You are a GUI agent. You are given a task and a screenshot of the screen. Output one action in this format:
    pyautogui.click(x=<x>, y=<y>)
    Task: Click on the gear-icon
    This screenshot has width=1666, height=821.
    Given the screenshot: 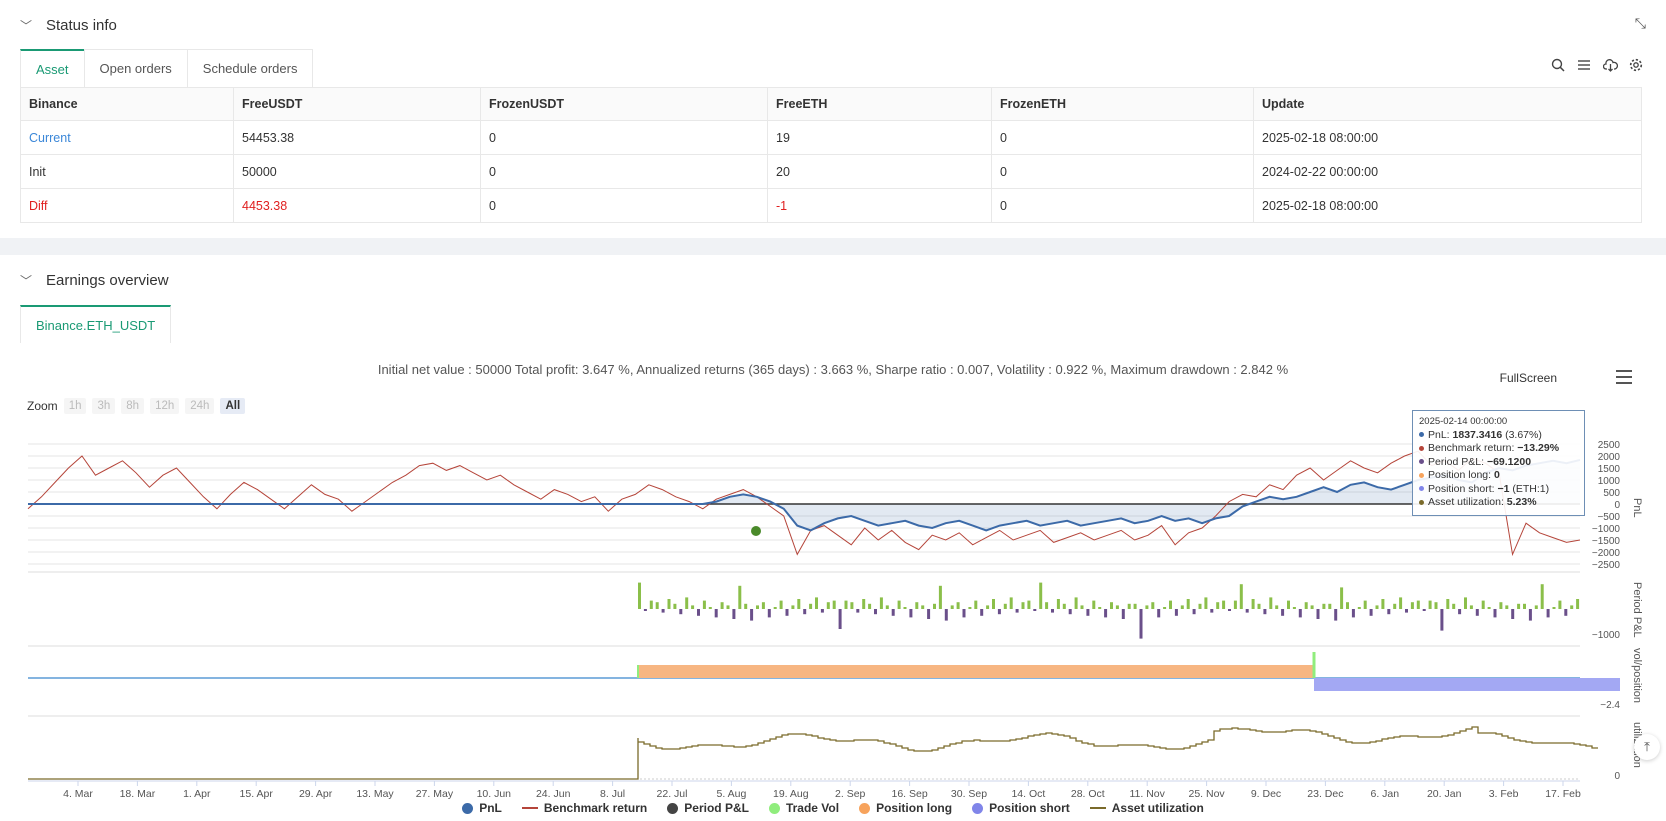 What is the action you would take?
    pyautogui.click(x=1636, y=65)
    